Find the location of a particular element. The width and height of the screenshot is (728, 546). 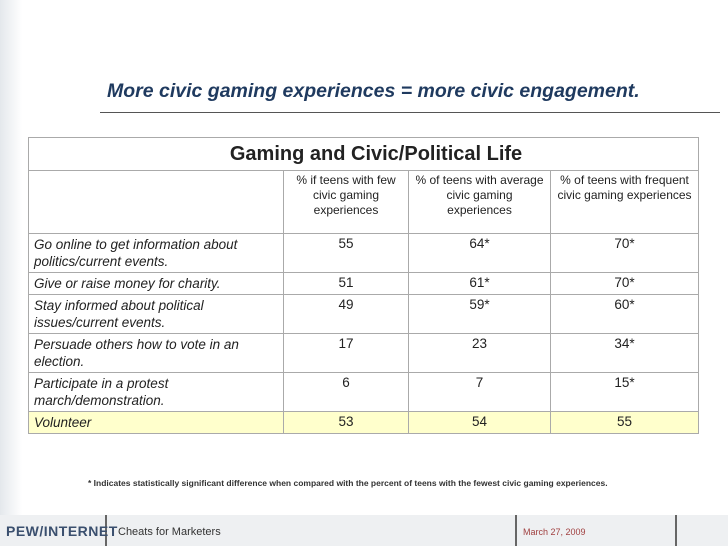

value-cell: 7 is located at coordinates (479, 392).